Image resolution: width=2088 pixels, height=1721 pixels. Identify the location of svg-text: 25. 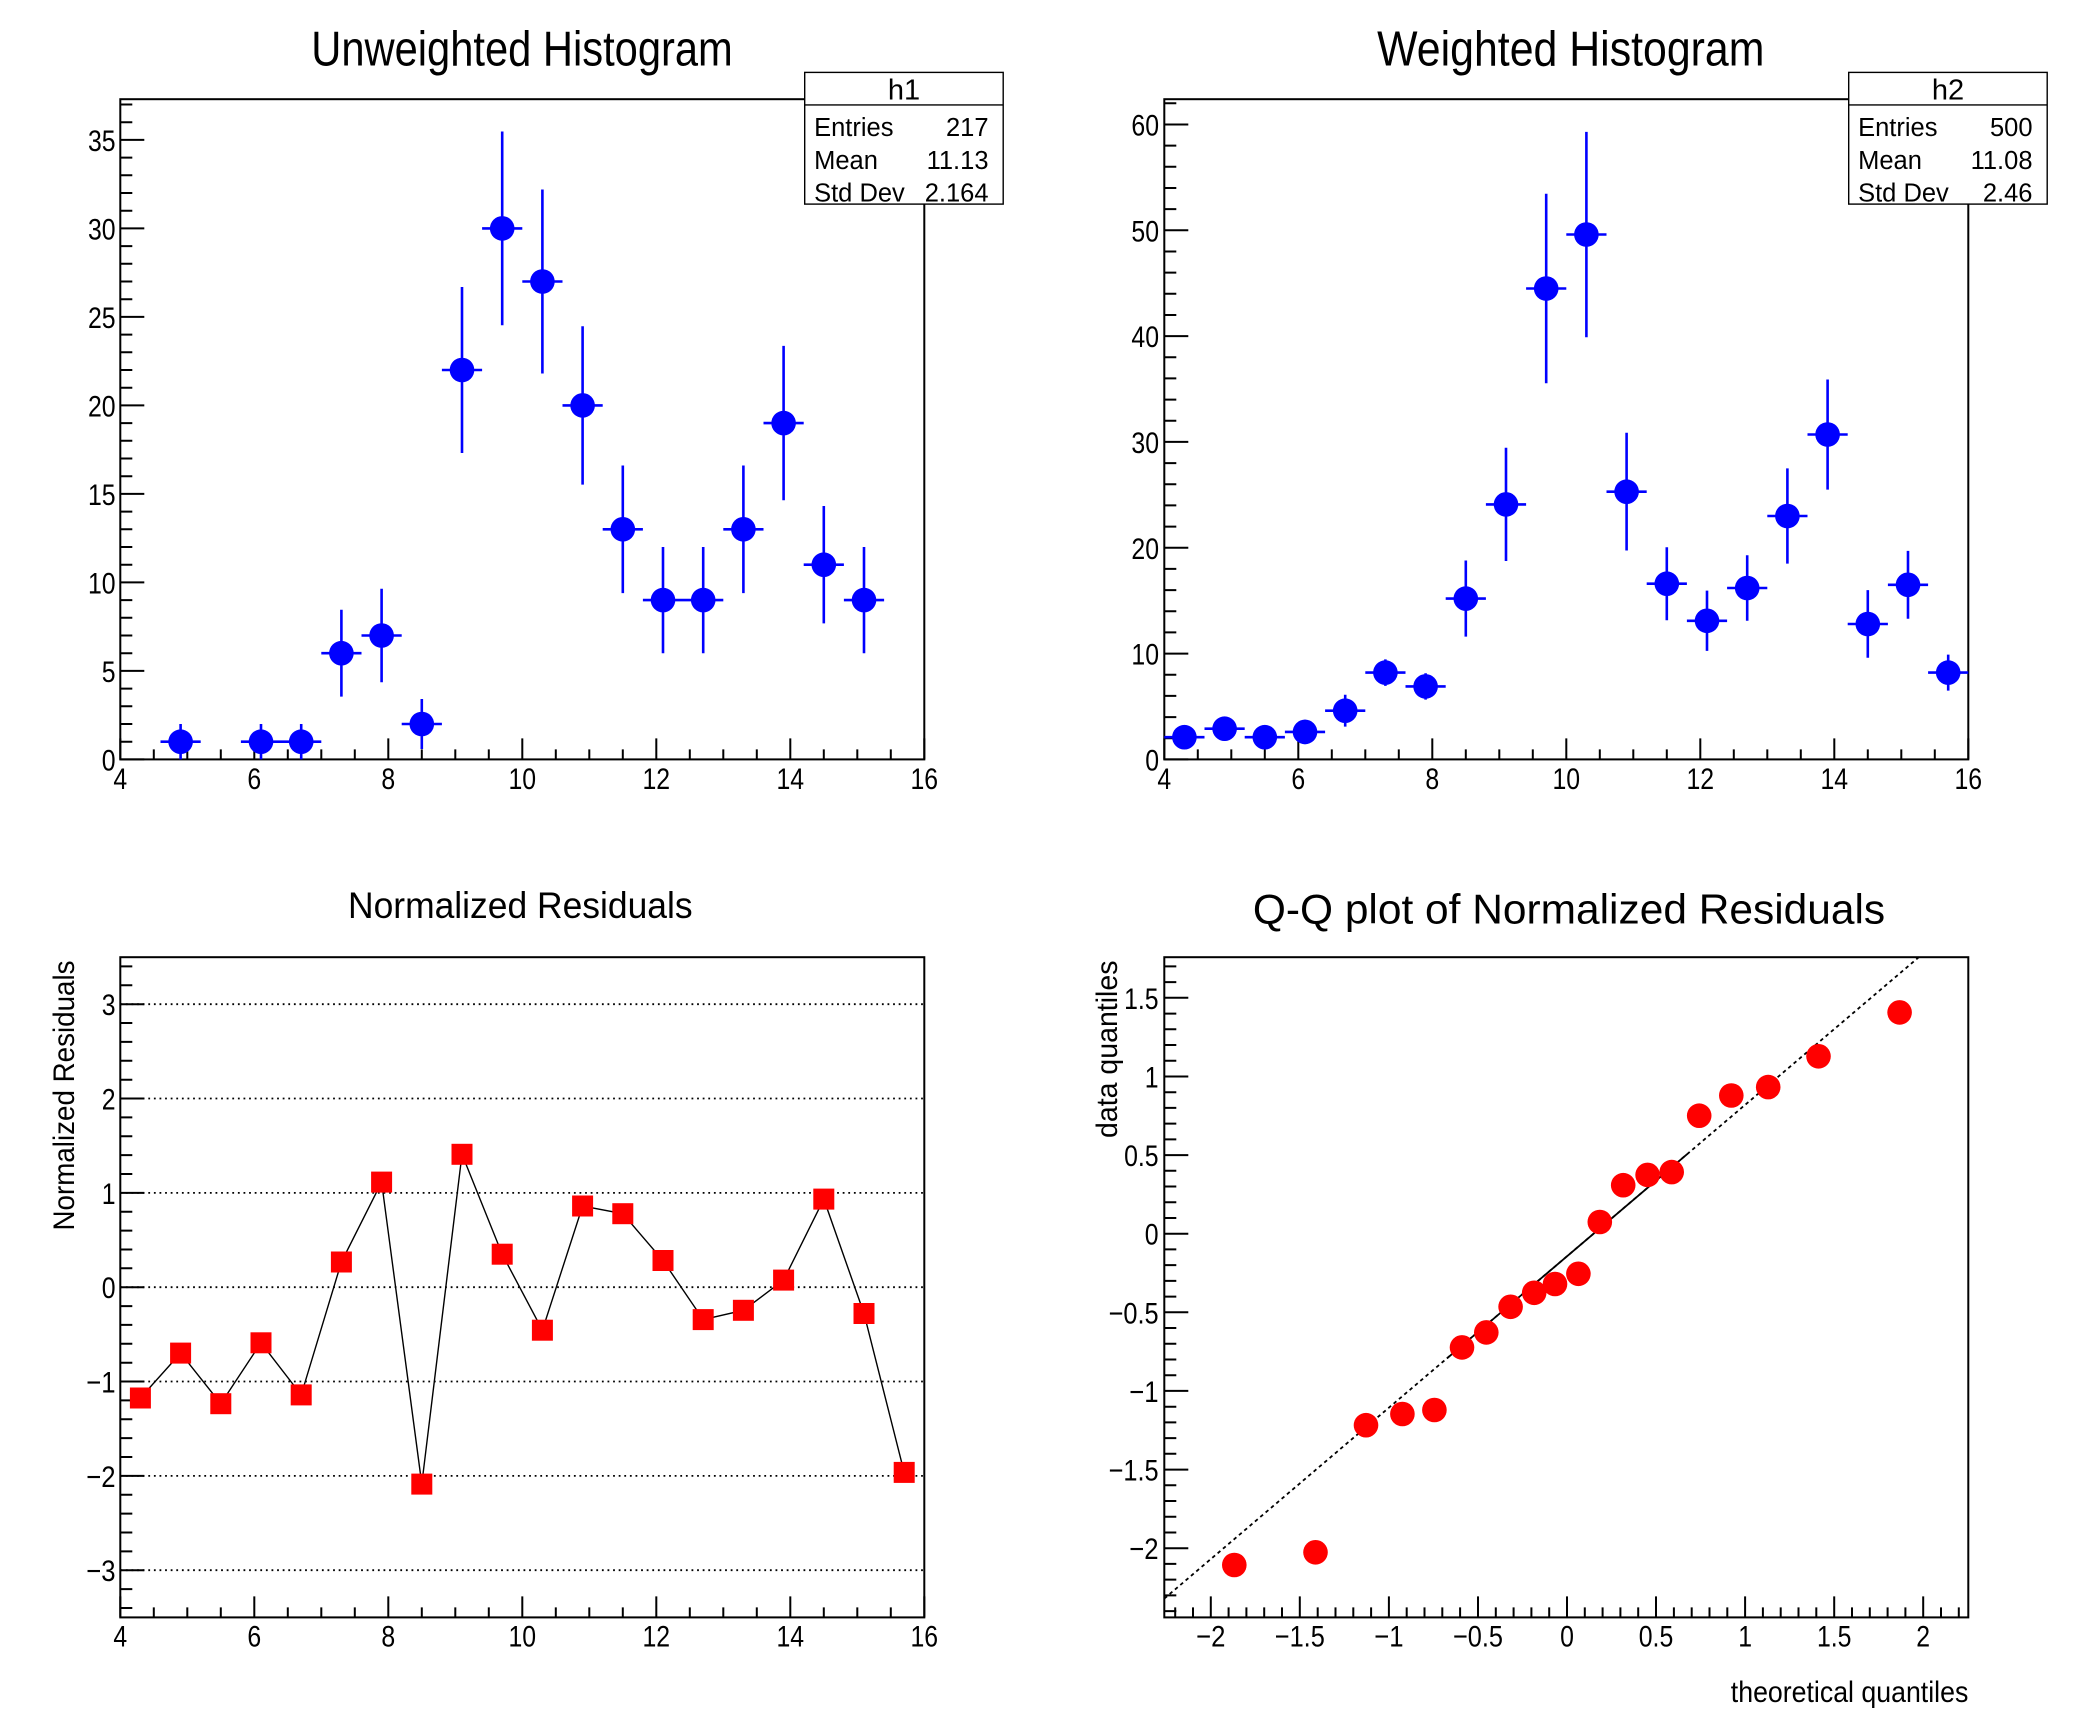
(102, 318).